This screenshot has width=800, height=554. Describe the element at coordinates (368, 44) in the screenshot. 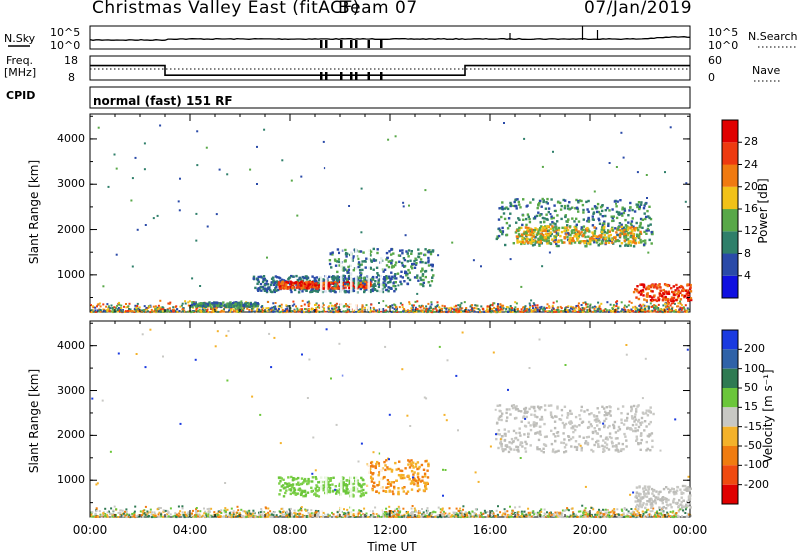

I see `nsky-dropout` at that location.